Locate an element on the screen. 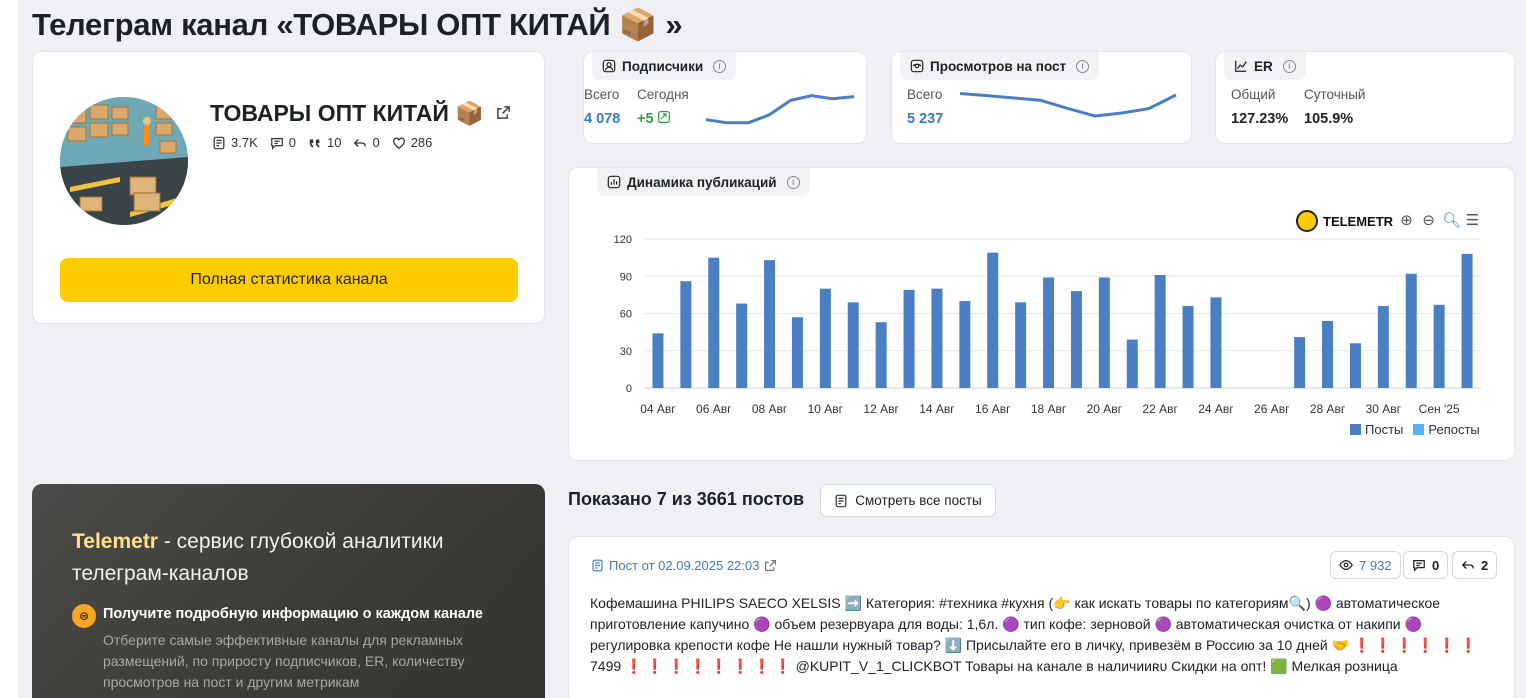 The width and height of the screenshot is (1526, 698). zoom-in-icon: ⊕ is located at coordinates (1406, 220).